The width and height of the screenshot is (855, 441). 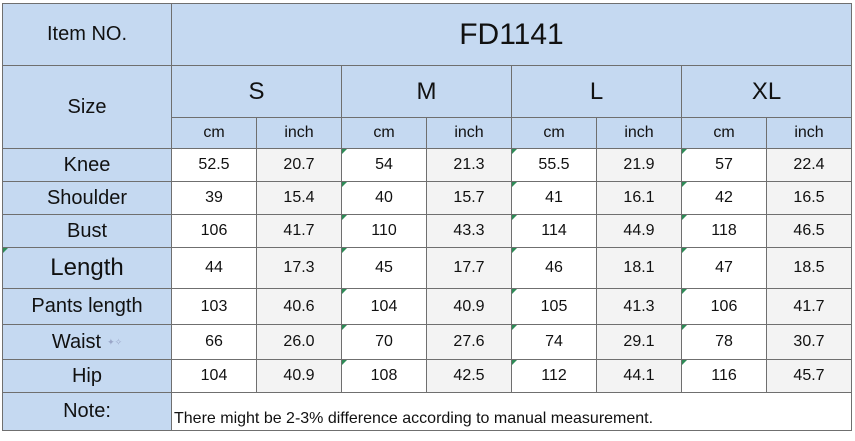 I want to click on row-label-shoulder: Shoulder, so click(x=87, y=198).